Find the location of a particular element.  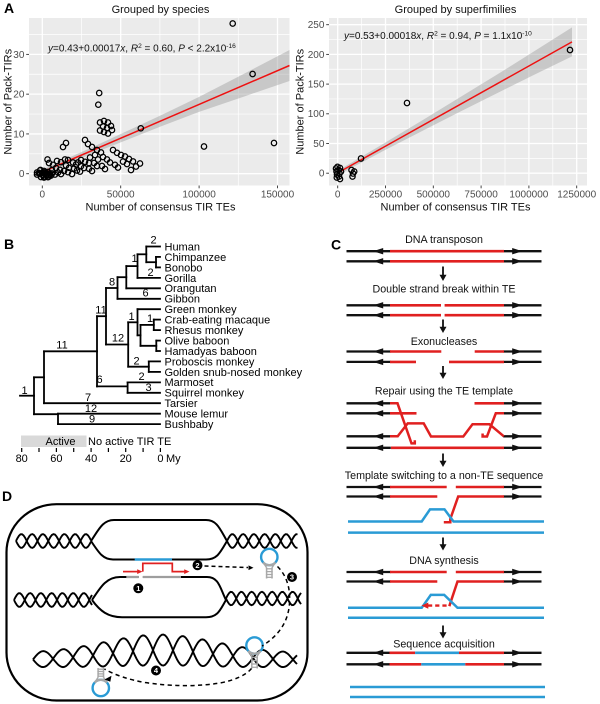

svg-text: A is located at coordinates (9, 8).